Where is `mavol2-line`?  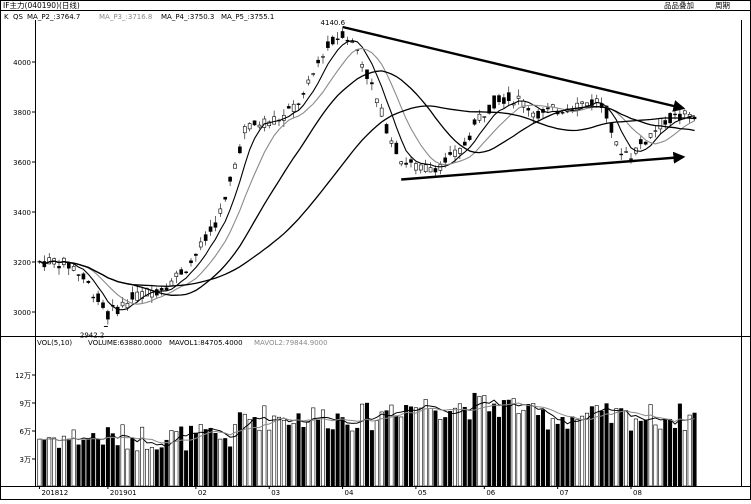 mavol2-line is located at coordinates (367, 423).